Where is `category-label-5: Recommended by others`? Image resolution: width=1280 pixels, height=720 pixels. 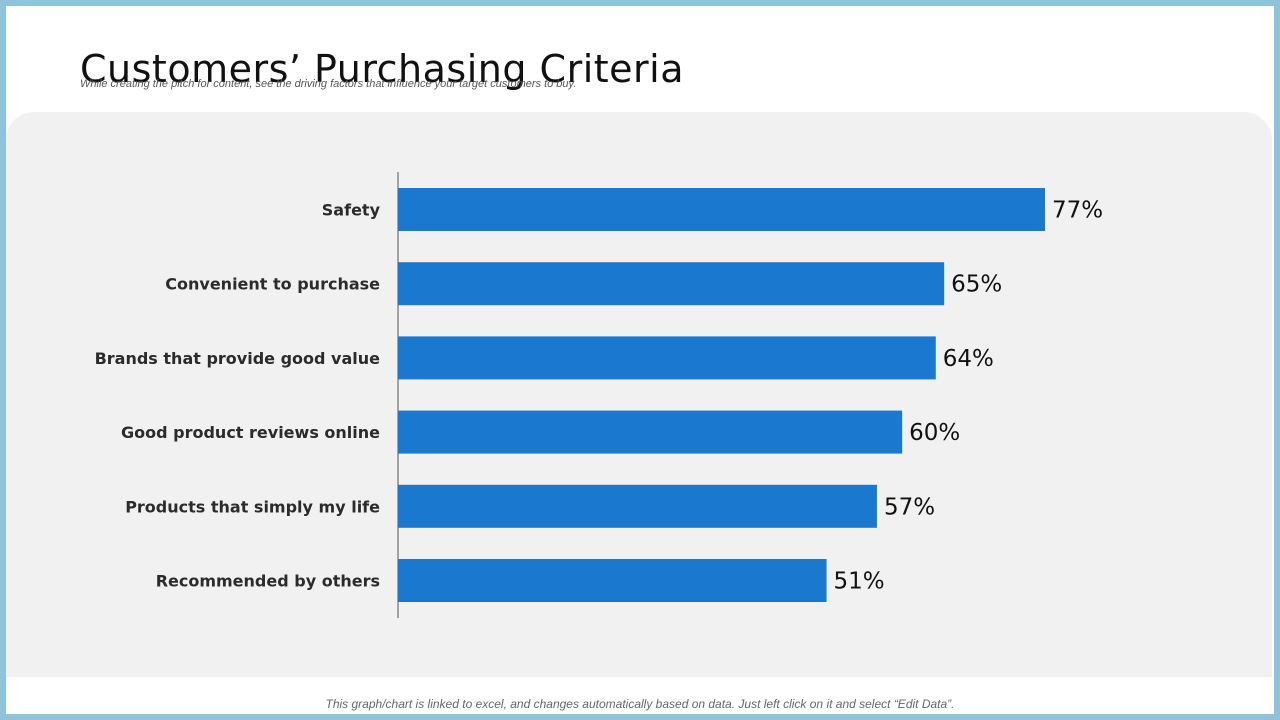 category-label-5: Recommended by others is located at coordinates (268, 581).